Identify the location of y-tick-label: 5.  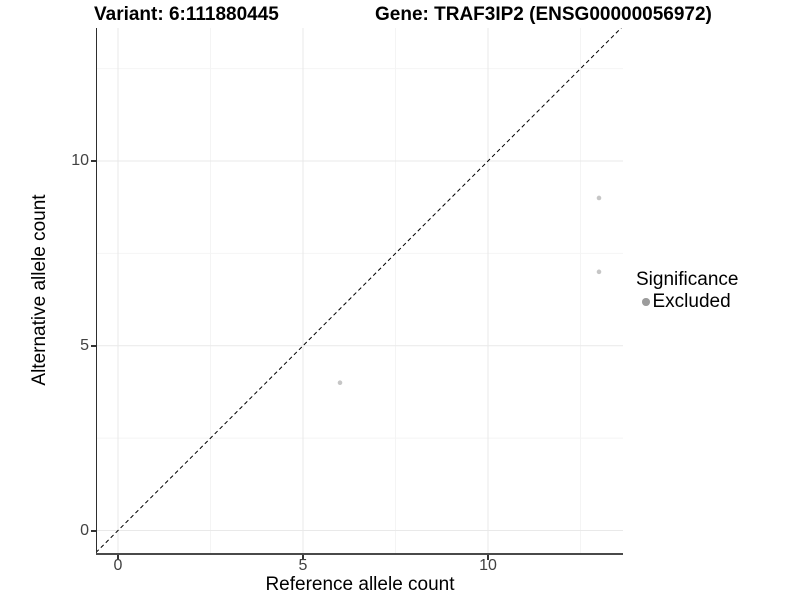
(84, 345).